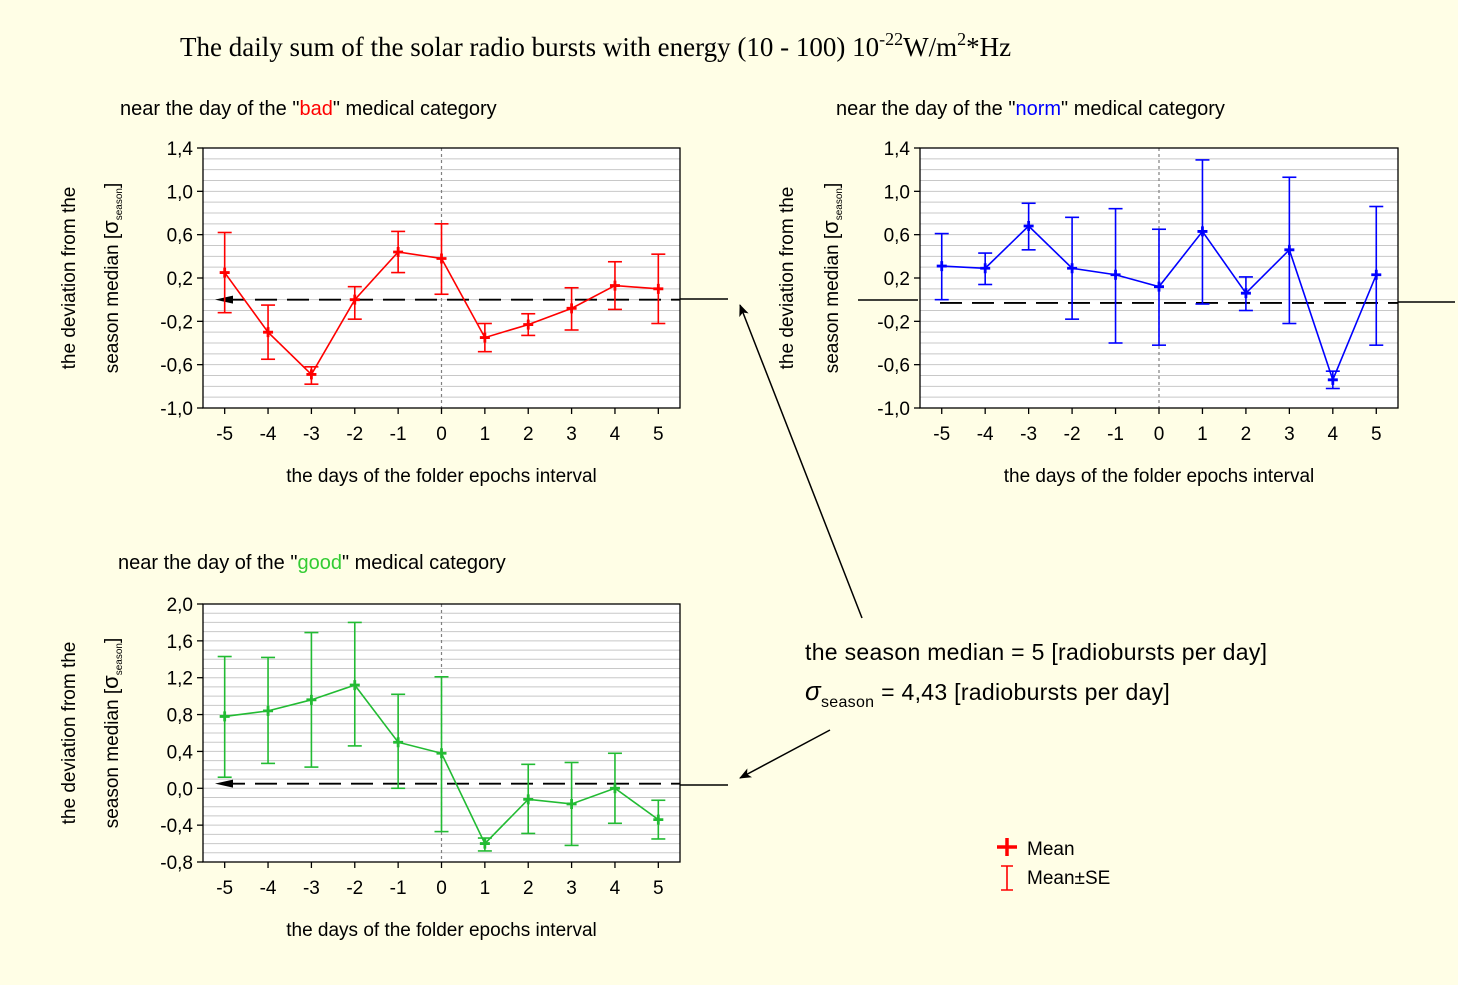 The width and height of the screenshot is (1458, 985). Describe the element at coordinates (987, 693) in the screenshot. I see `note-sigma: σseason = 4,43 [radiobursts per day]` at that location.